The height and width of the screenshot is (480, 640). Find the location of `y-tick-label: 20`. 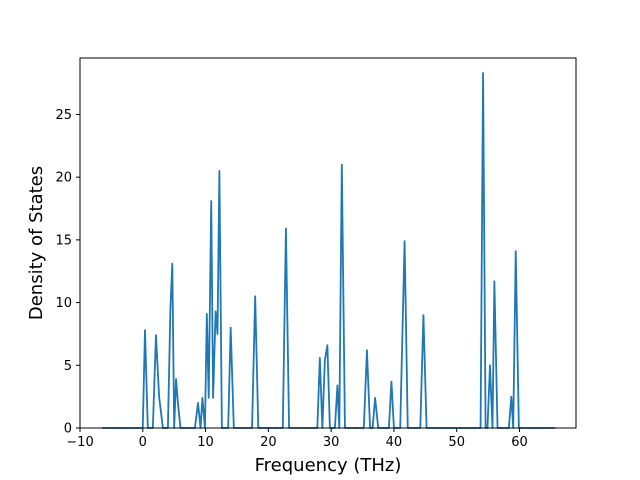

y-tick-label: 20 is located at coordinates (63, 178).